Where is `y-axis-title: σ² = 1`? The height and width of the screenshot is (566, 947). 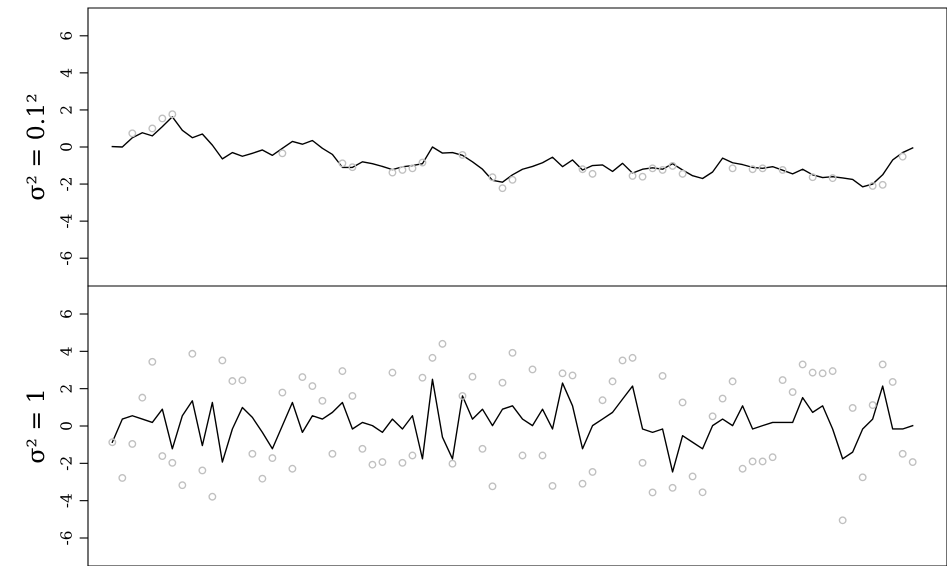
y-axis-title: σ² = 1 is located at coordinates (35, 427).